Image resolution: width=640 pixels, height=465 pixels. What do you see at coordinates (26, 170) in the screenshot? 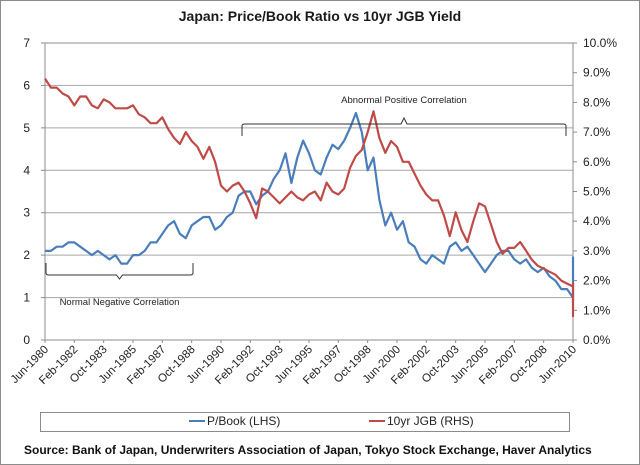
I see `y-tick-label-left: 4` at bounding box center [26, 170].